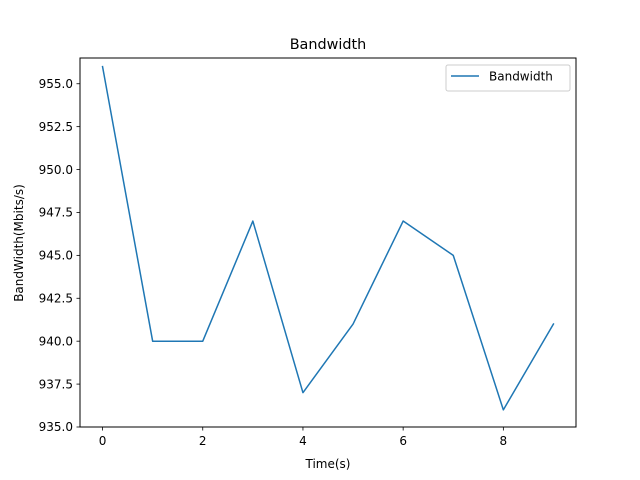  I want to click on y-tick-label: 935.0, so click(56, 427).